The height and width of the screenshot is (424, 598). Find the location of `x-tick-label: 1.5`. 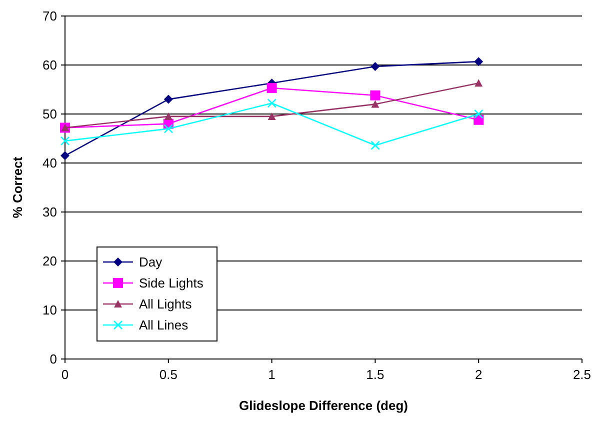

x-tick-label: 1.5 is located at coordinates (375, 374).